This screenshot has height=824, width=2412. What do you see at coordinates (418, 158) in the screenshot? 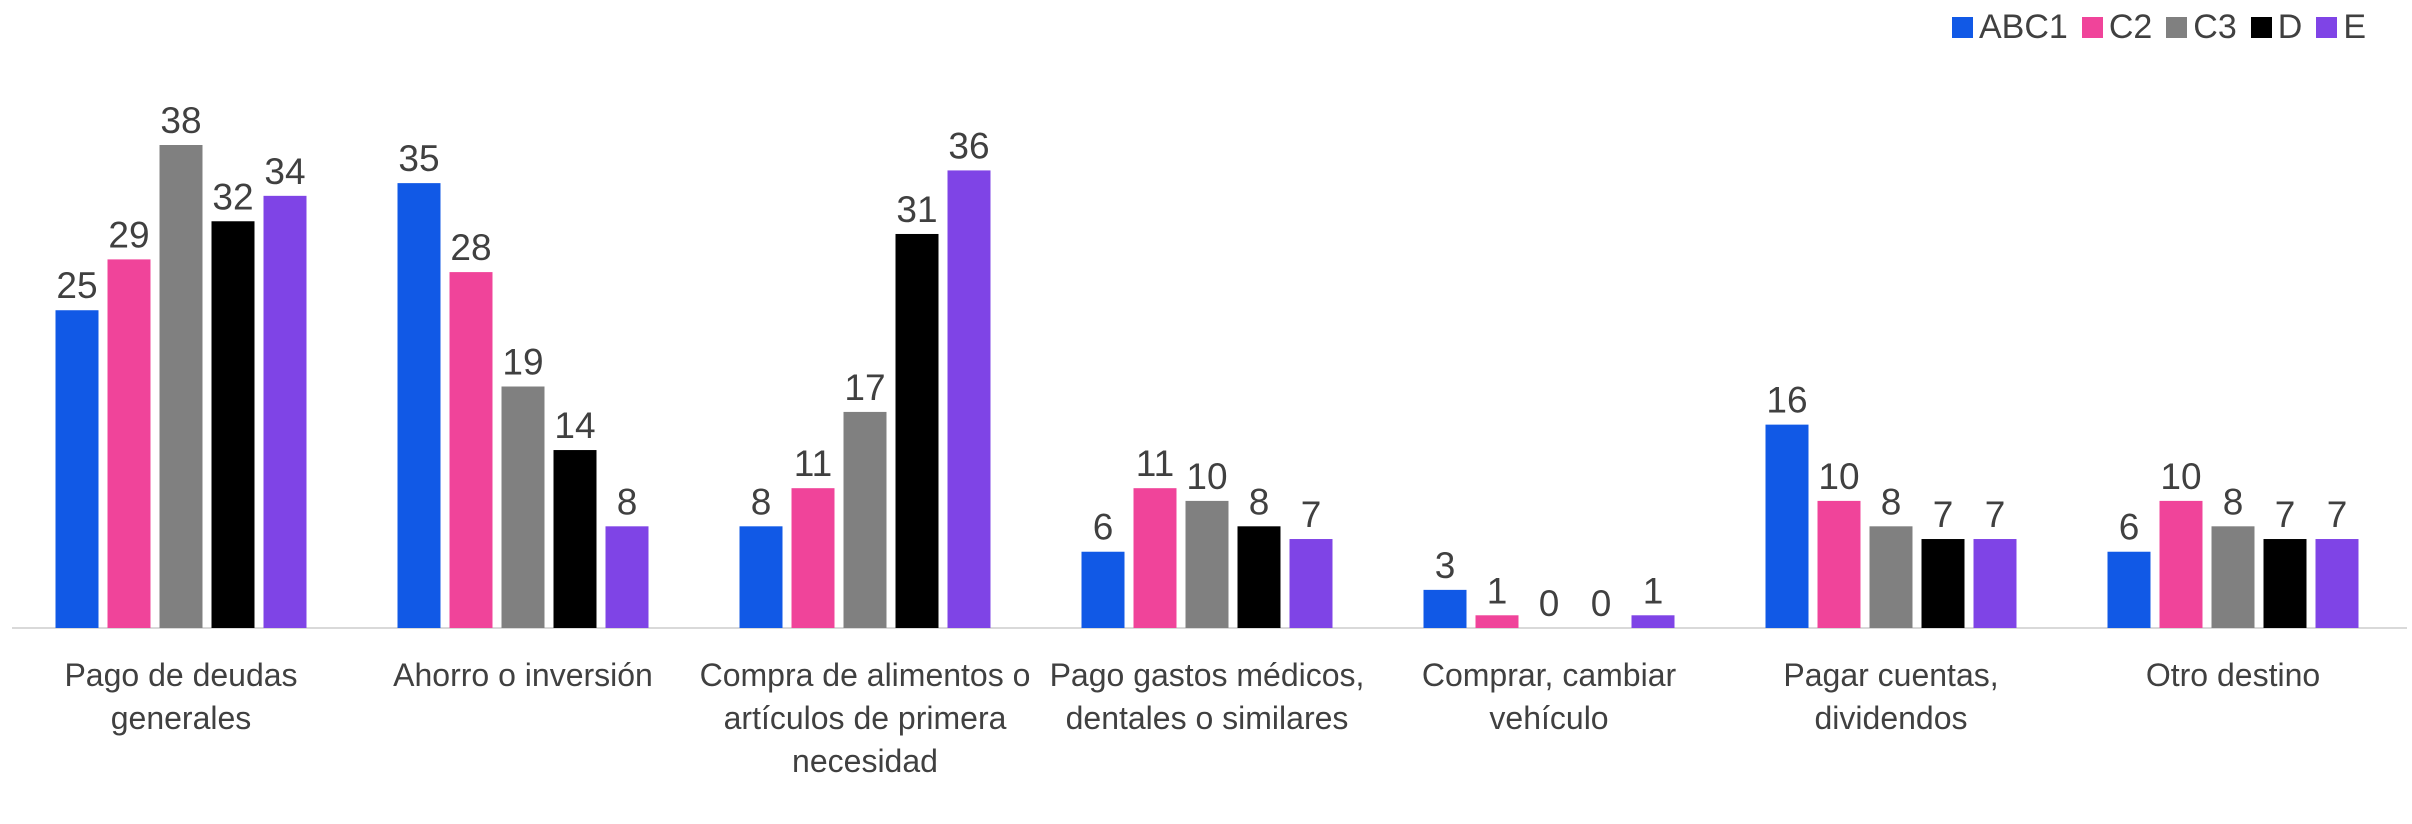
I see `value-label: 35` at bounding box center [418, 158].